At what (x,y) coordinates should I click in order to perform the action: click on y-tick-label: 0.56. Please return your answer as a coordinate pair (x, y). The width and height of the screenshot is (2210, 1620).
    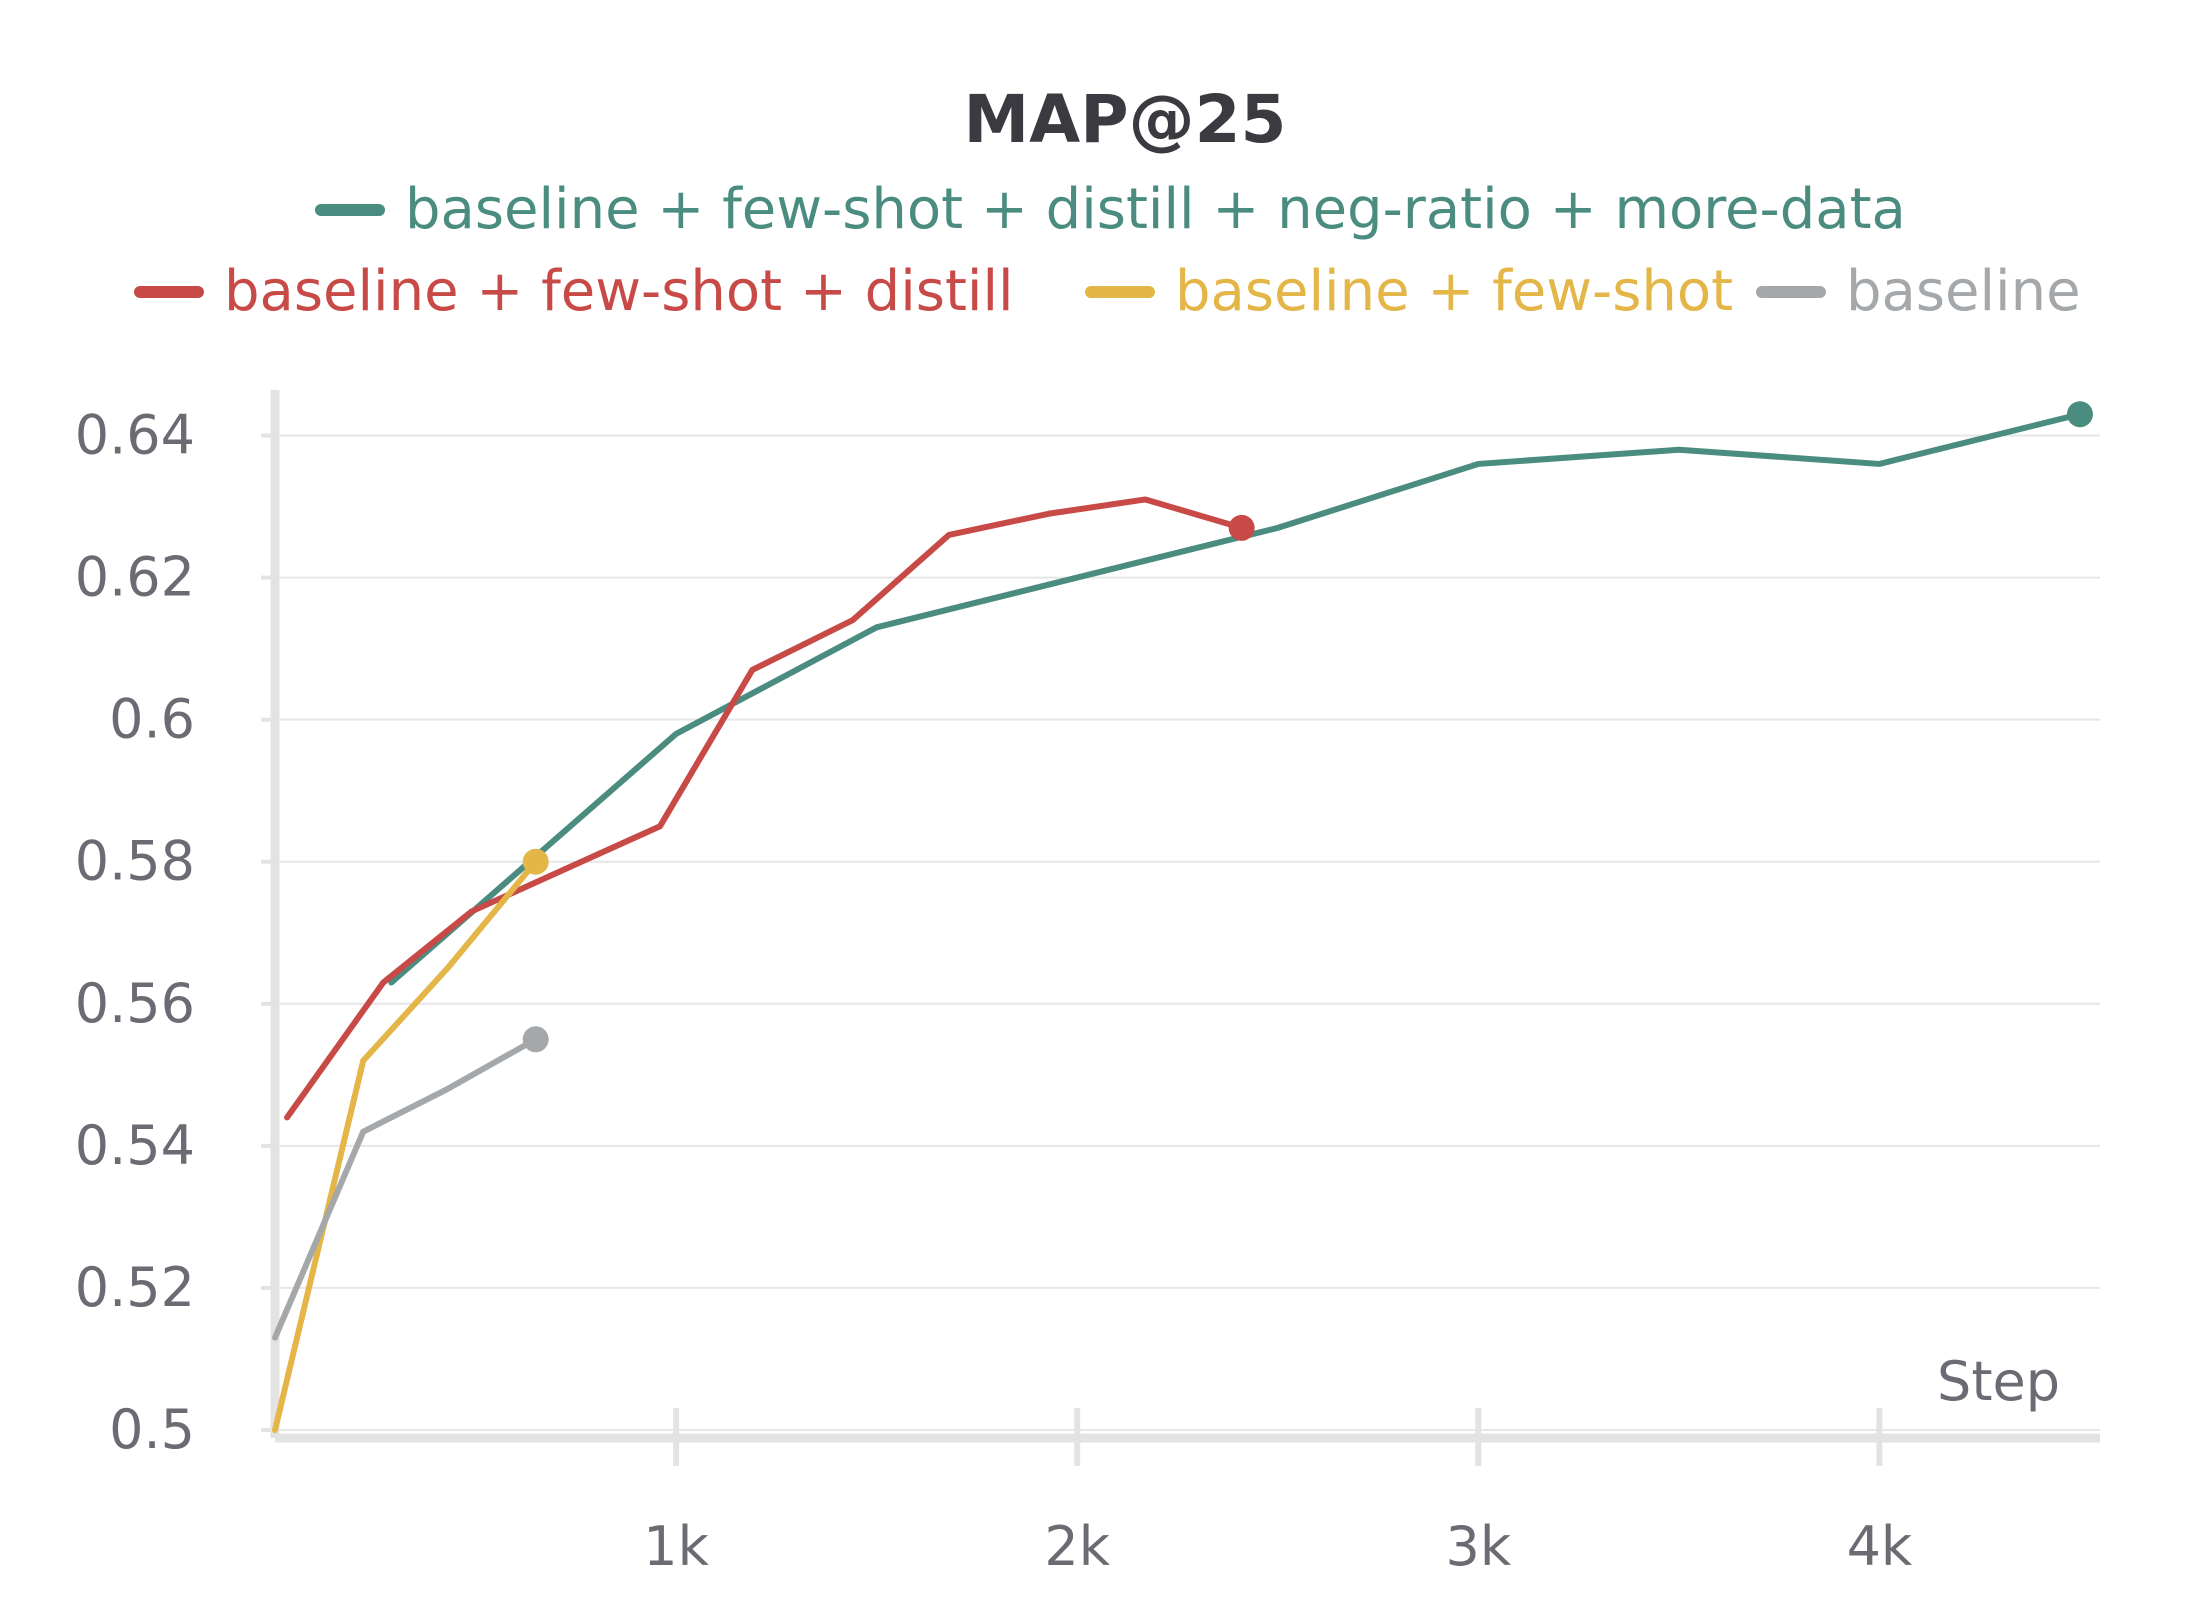
    Looking at the image, I should click on (135, 1003).